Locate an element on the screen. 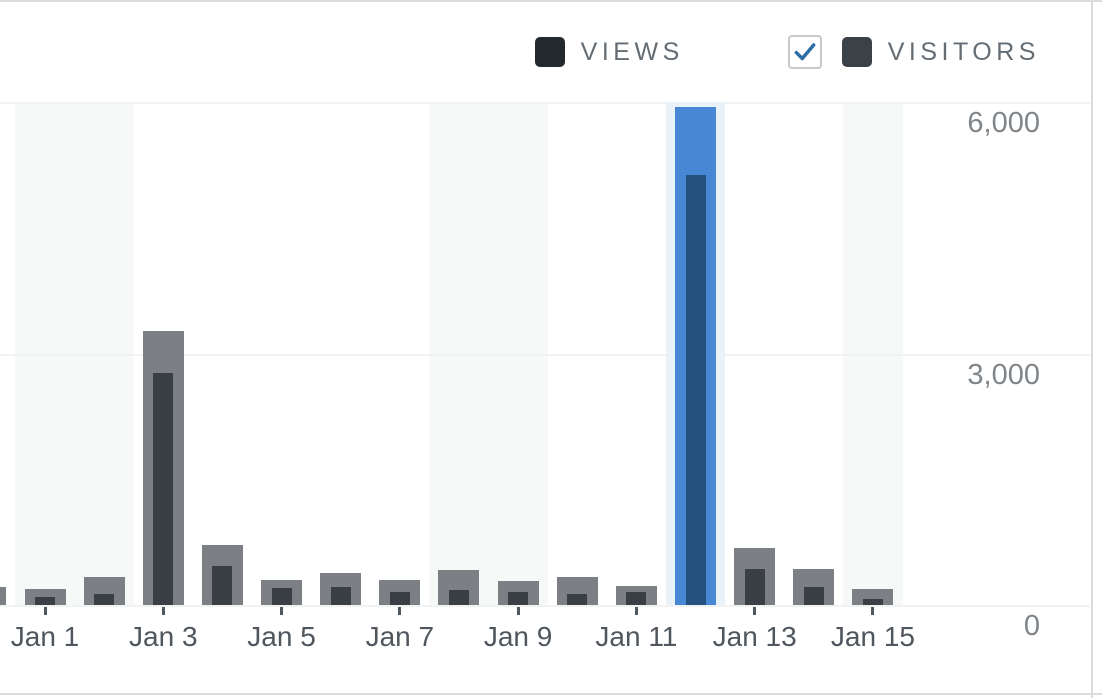 The height and width of the screenshot is (698, 1102). x-axis-label: Jan 7 is located at coordinates (400, 636).